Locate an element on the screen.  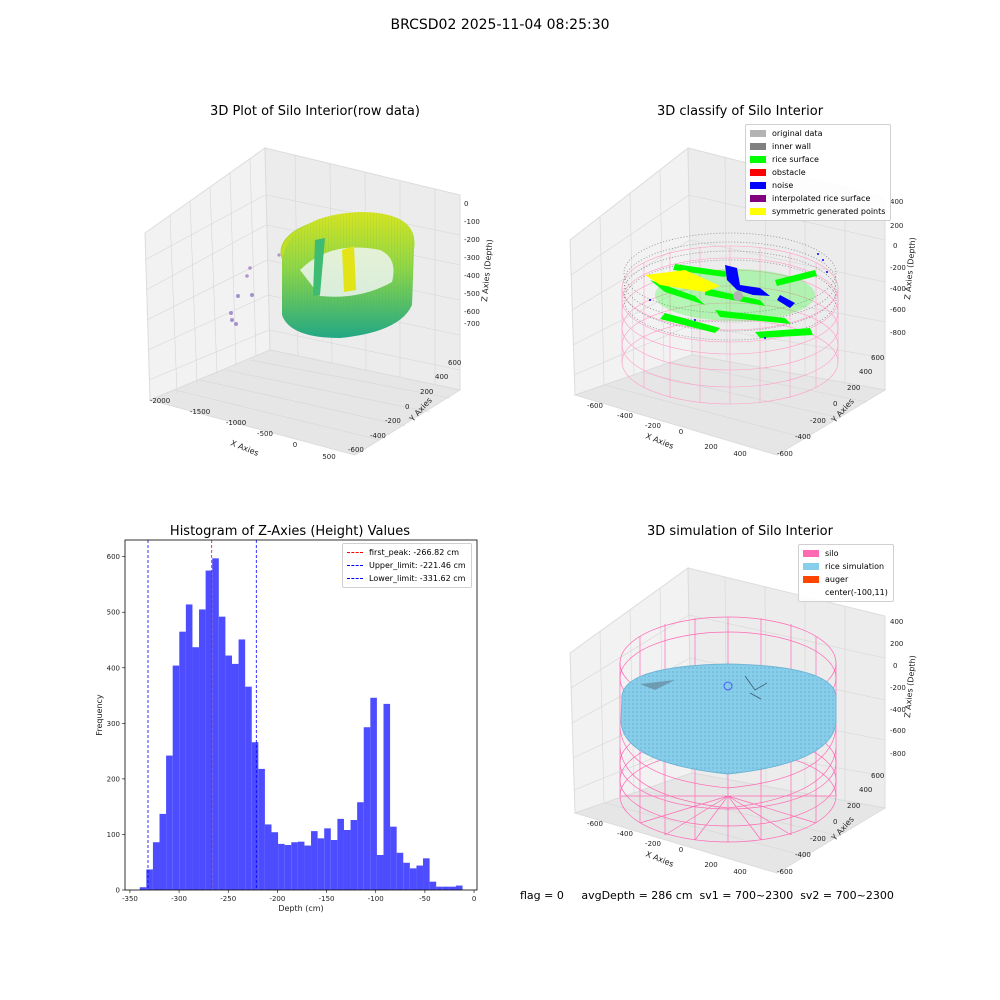
legend-label: rice simulation is located at coordinates (855, 566).